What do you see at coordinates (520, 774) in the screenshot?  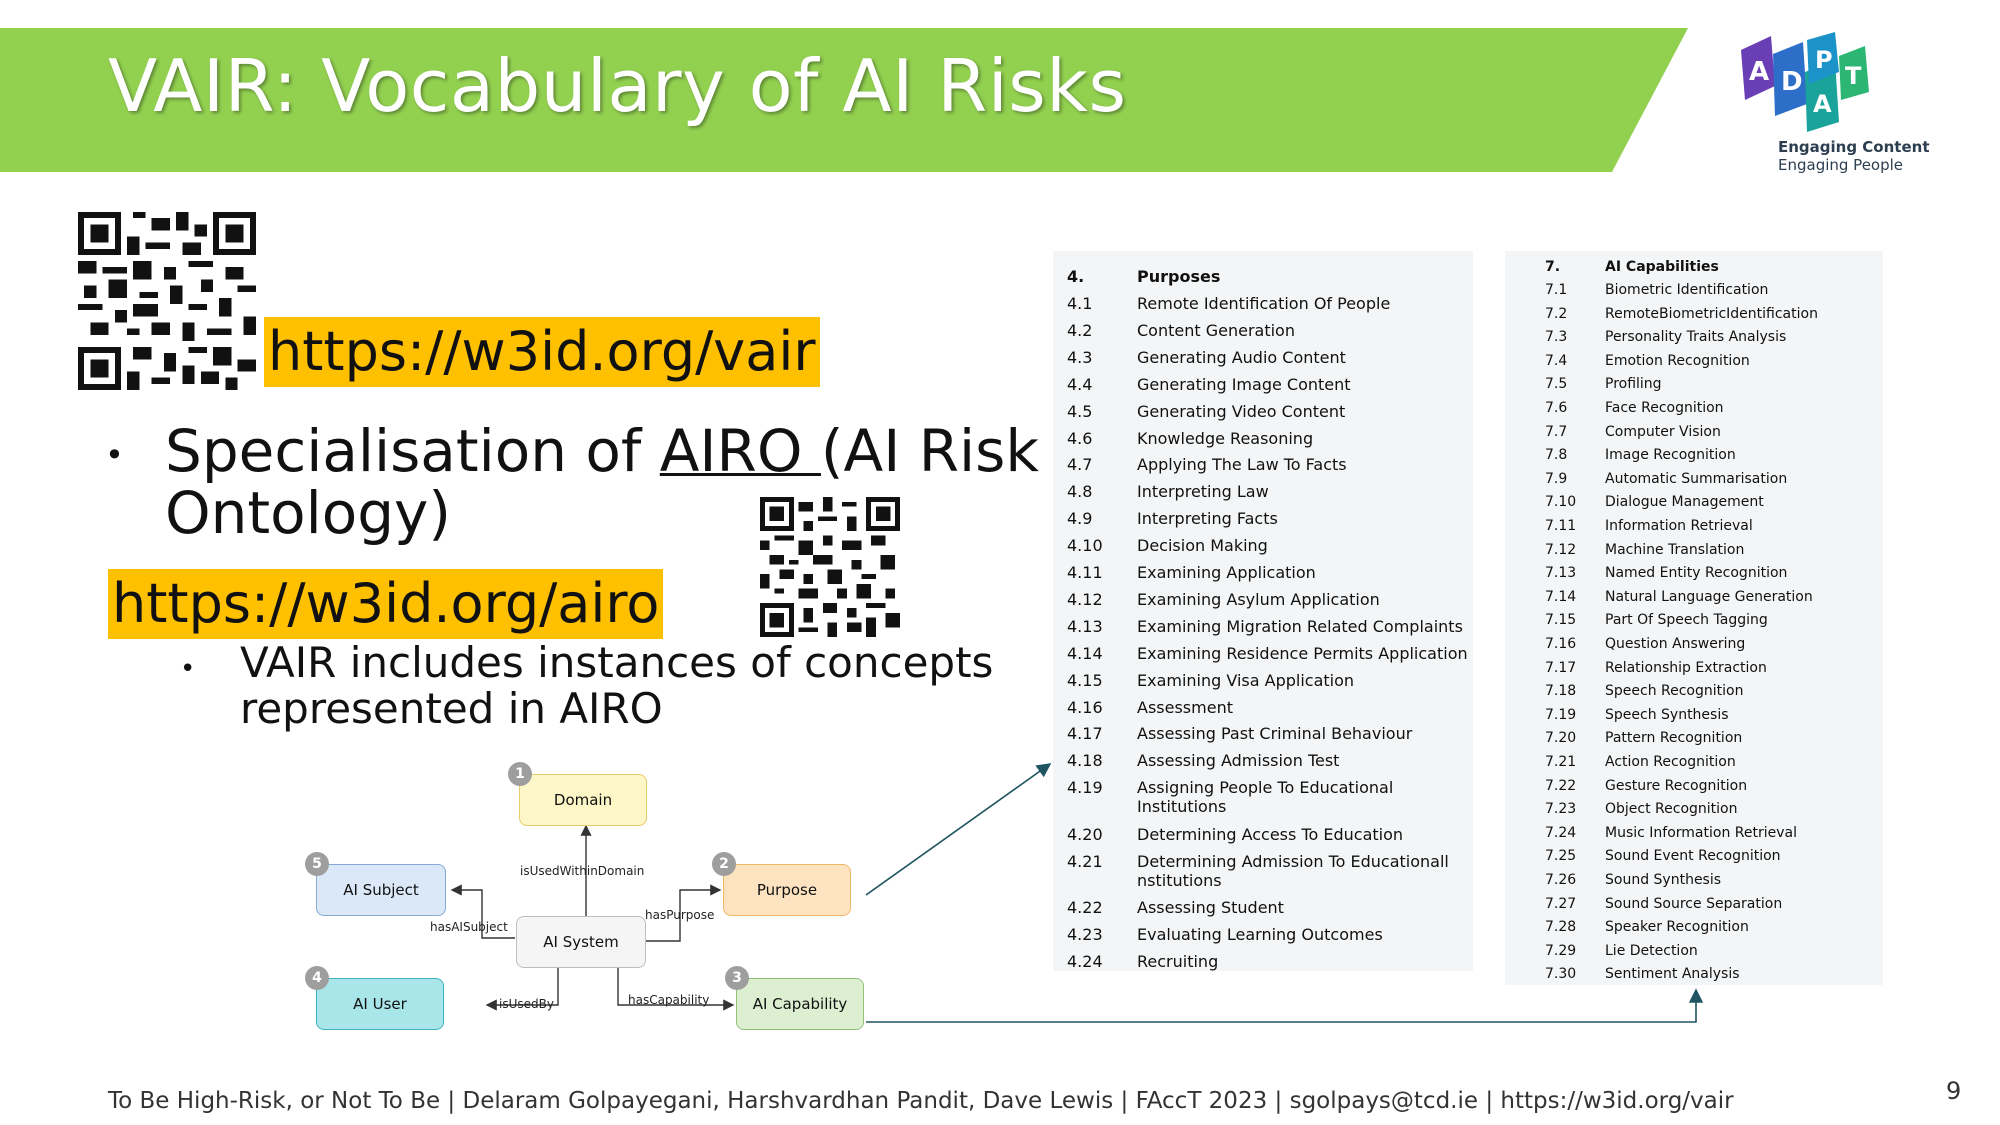 I see `badge-domain: 1` at bounding box center [520, 774].